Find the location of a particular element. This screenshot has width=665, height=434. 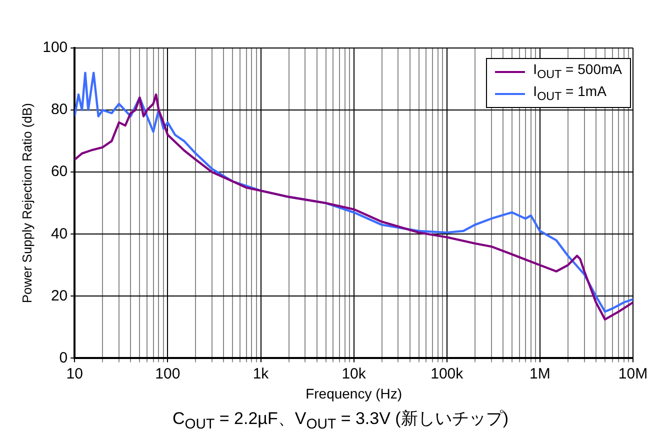

x-tick-label: 10M is located at coordinates (633, 373).